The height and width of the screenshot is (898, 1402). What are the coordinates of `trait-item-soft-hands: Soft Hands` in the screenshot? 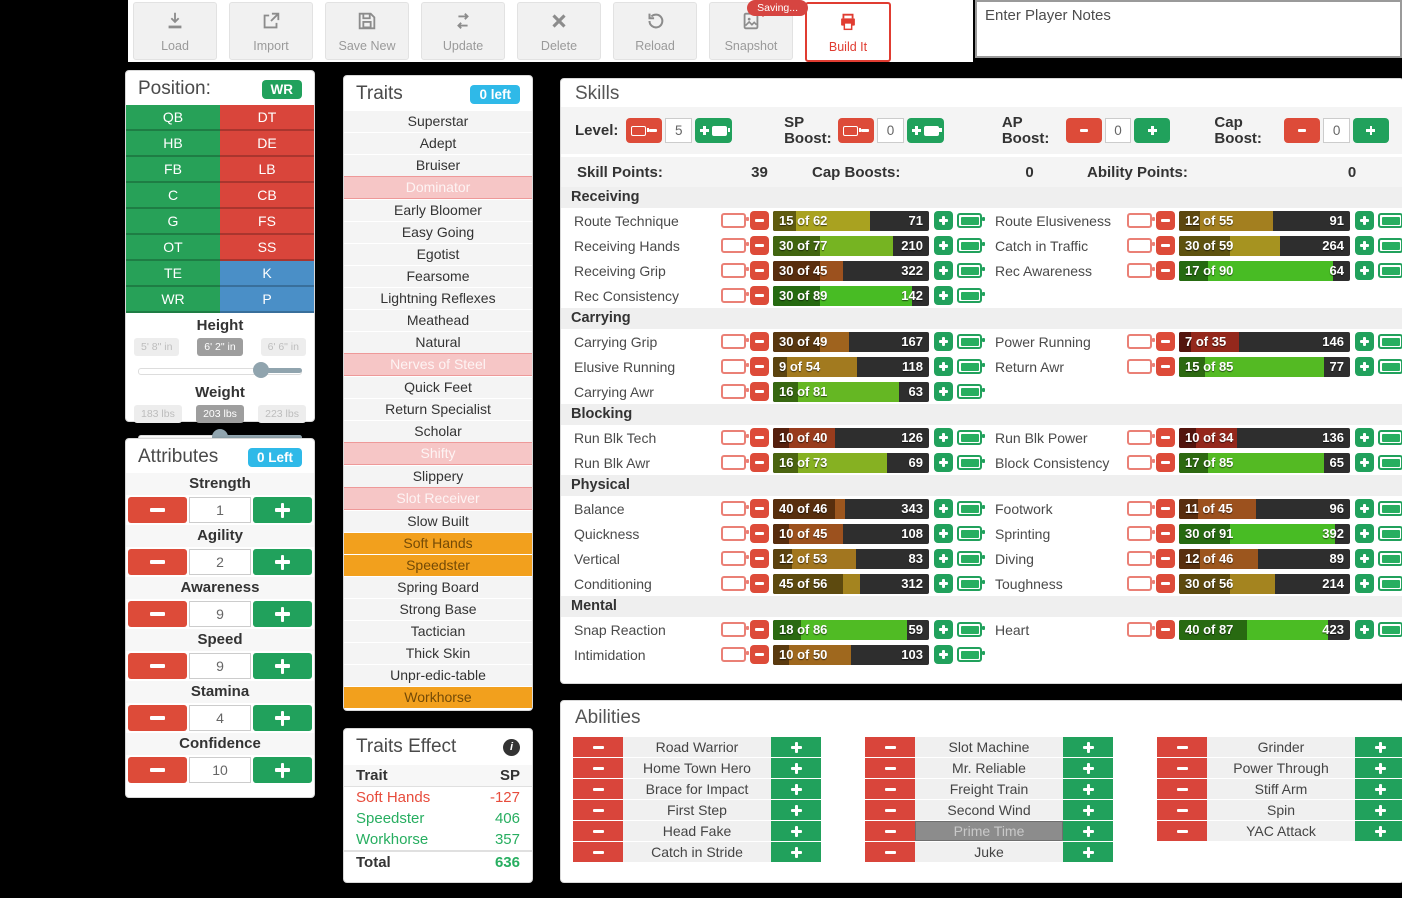 It's located at (438, 543).